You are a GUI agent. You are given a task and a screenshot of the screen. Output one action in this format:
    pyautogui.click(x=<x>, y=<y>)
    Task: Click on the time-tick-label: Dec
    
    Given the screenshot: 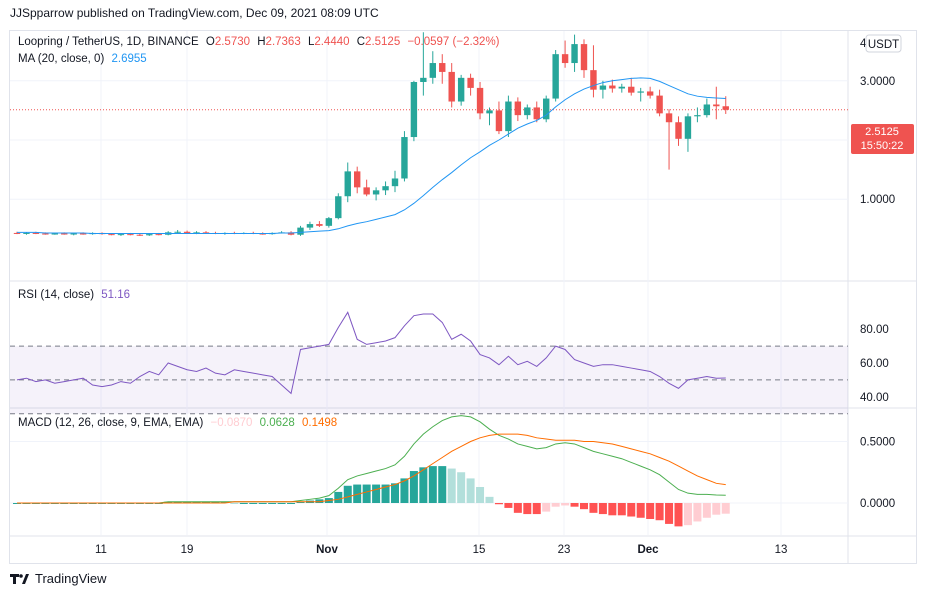 What is the action you would take?
    pyautogui.click(x=648, y=550)
    